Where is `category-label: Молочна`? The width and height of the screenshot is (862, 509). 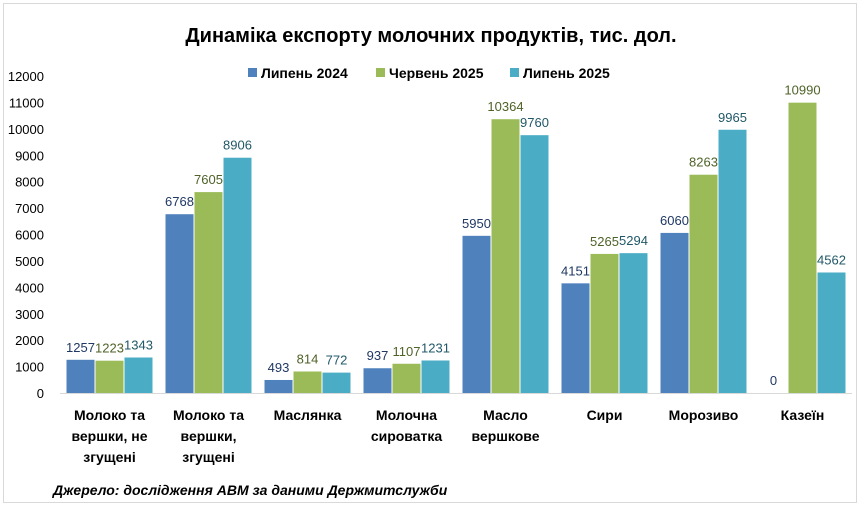 category-label: Молочна is located at coordinates (406, 415).